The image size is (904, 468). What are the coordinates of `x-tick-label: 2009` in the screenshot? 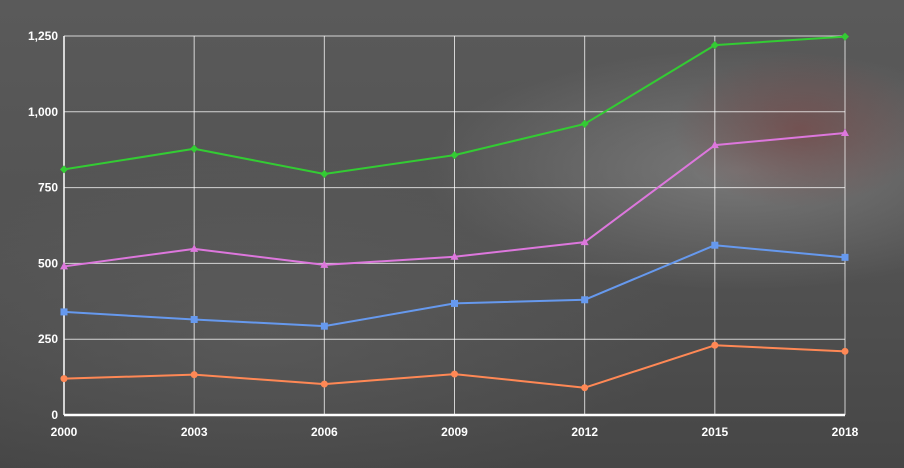 It's located at (454, 432).